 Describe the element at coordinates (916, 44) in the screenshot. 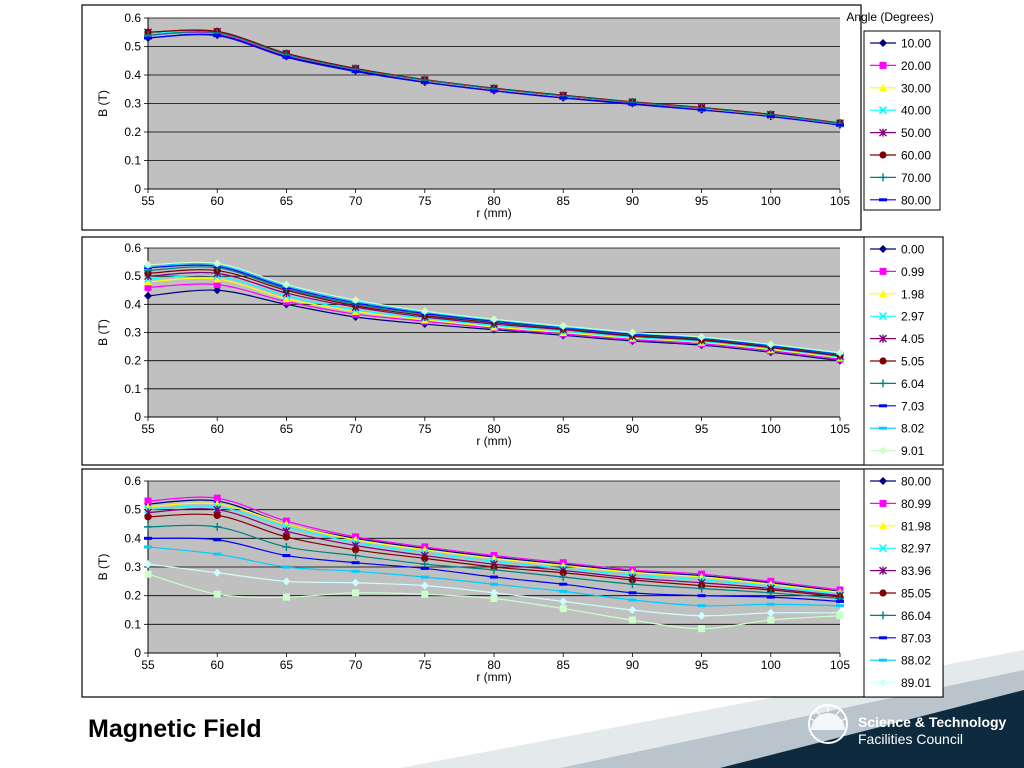

I see `legend-label: 10.00` at that location.